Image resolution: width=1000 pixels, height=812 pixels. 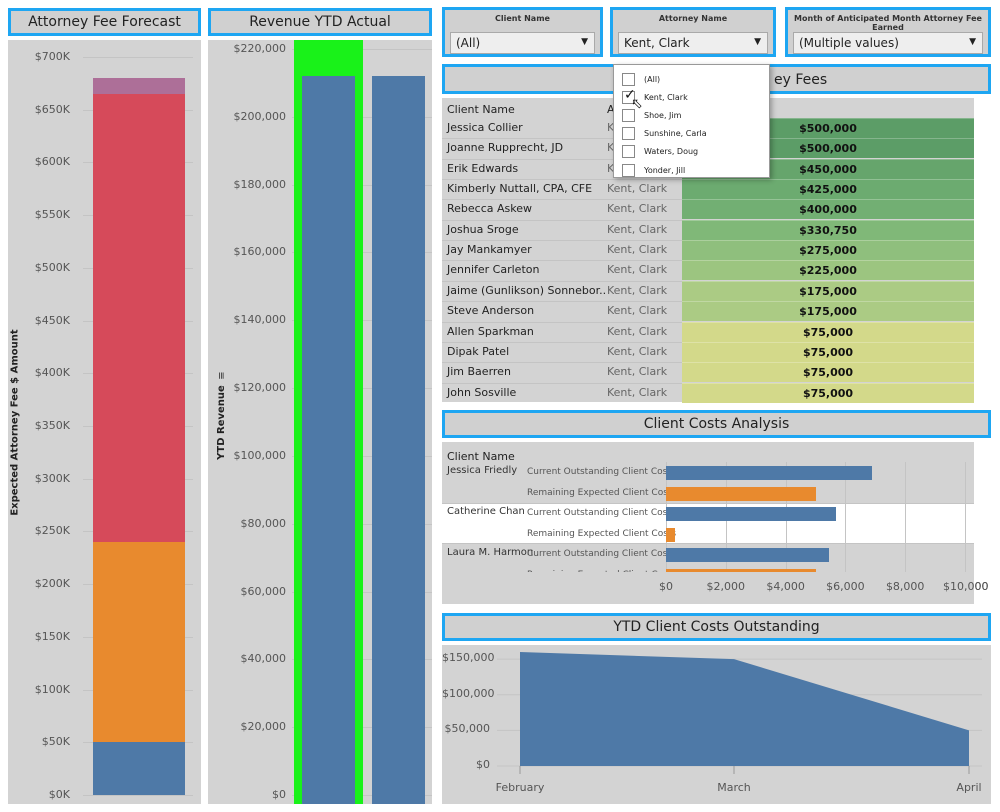 What do you see at coordinates (483, 168) in the screenshot?
I see `client-name-cell: Erik Edwards` at bounding box center [483, 168].